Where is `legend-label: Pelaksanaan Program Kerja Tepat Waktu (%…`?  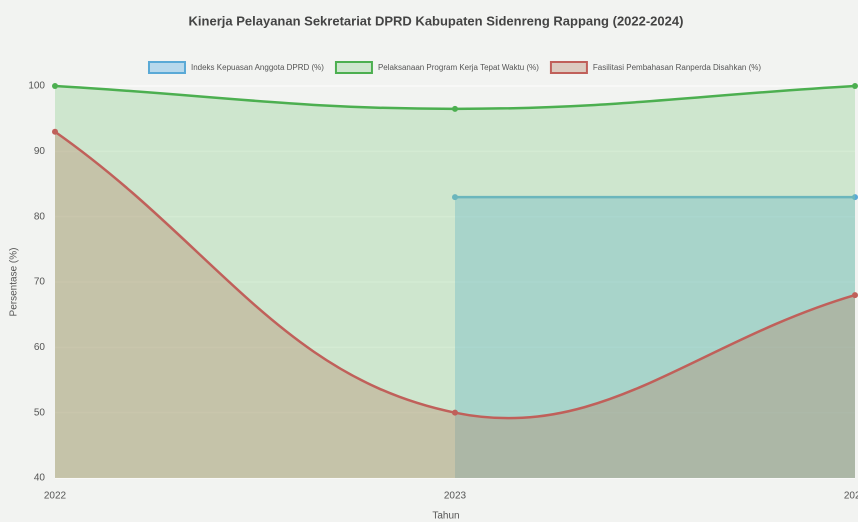
legend-label: Pelaksanaan Program Kerja Tepat Waktu (%… is located at coordinates (458, 67).